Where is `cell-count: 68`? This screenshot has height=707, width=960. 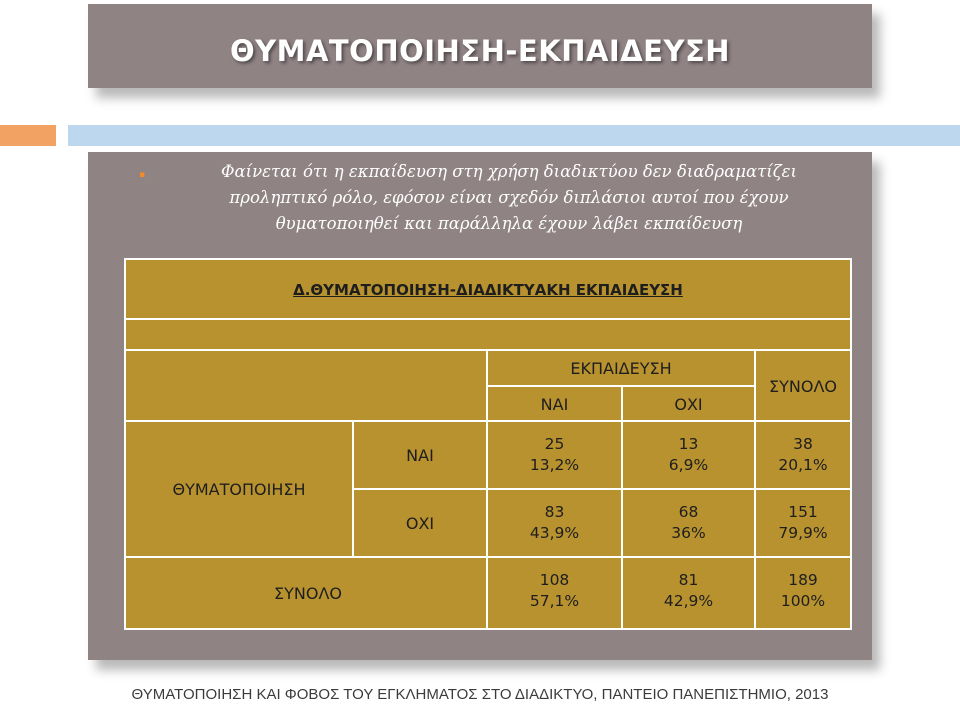 cell-count: 68 is located at coordinates (688, 512).